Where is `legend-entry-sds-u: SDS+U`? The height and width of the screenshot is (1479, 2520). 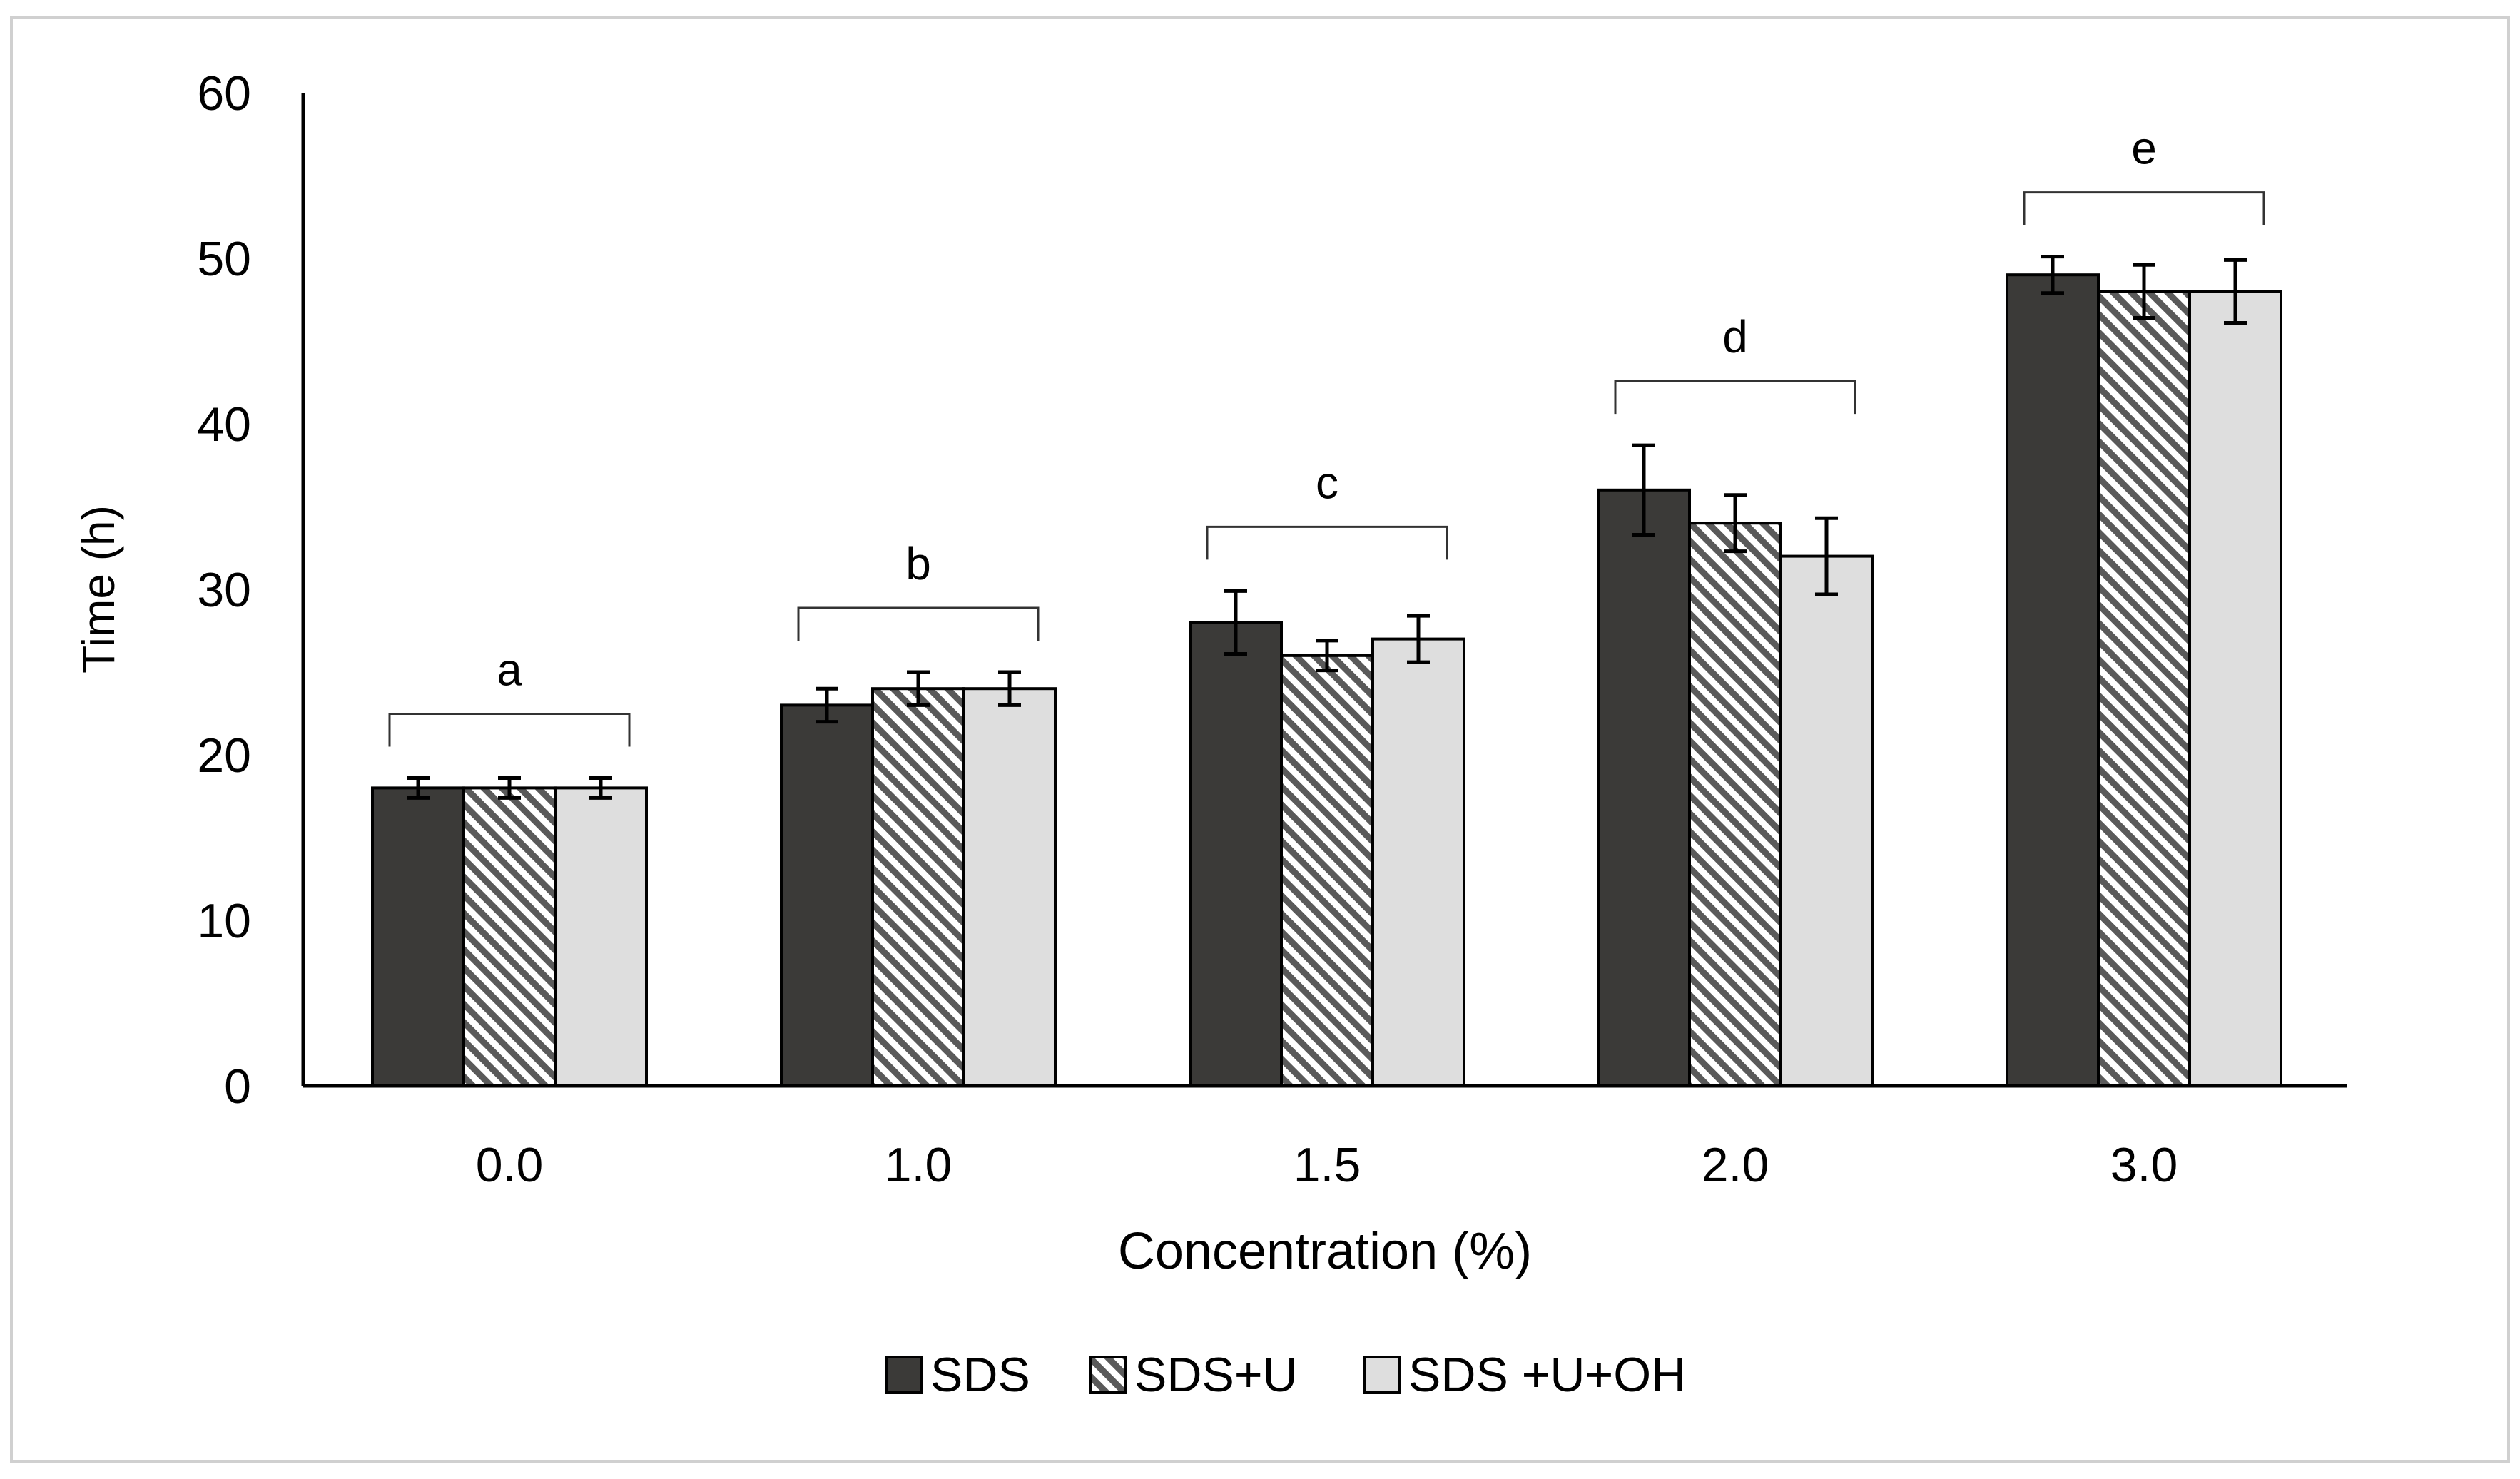 legend-entry-sds-u: SDS+U is located at coordinates (1193, 1375).